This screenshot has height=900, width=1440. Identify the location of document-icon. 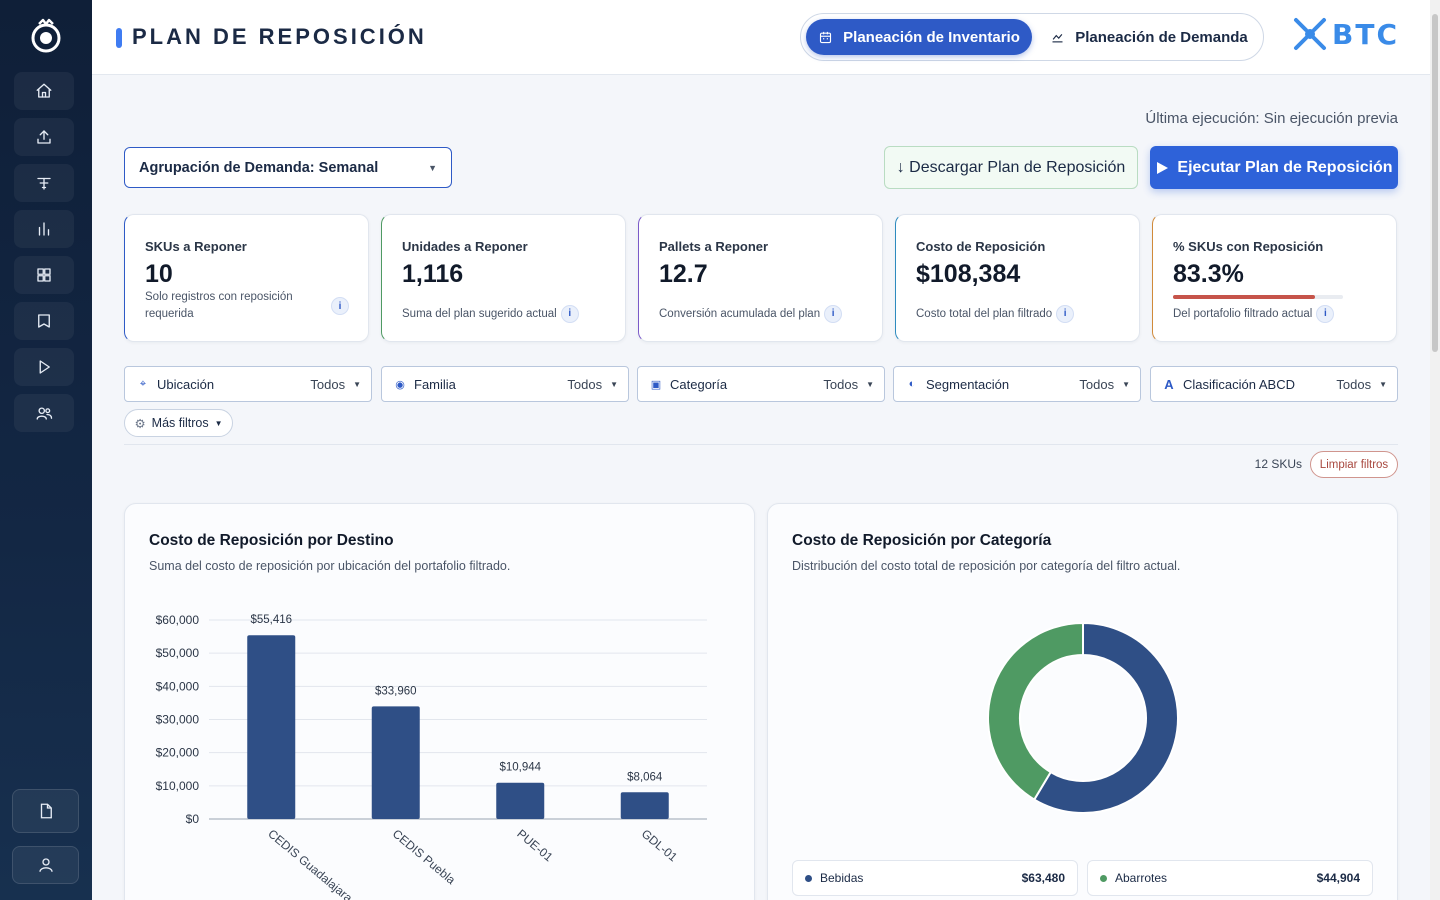
(46, 811).